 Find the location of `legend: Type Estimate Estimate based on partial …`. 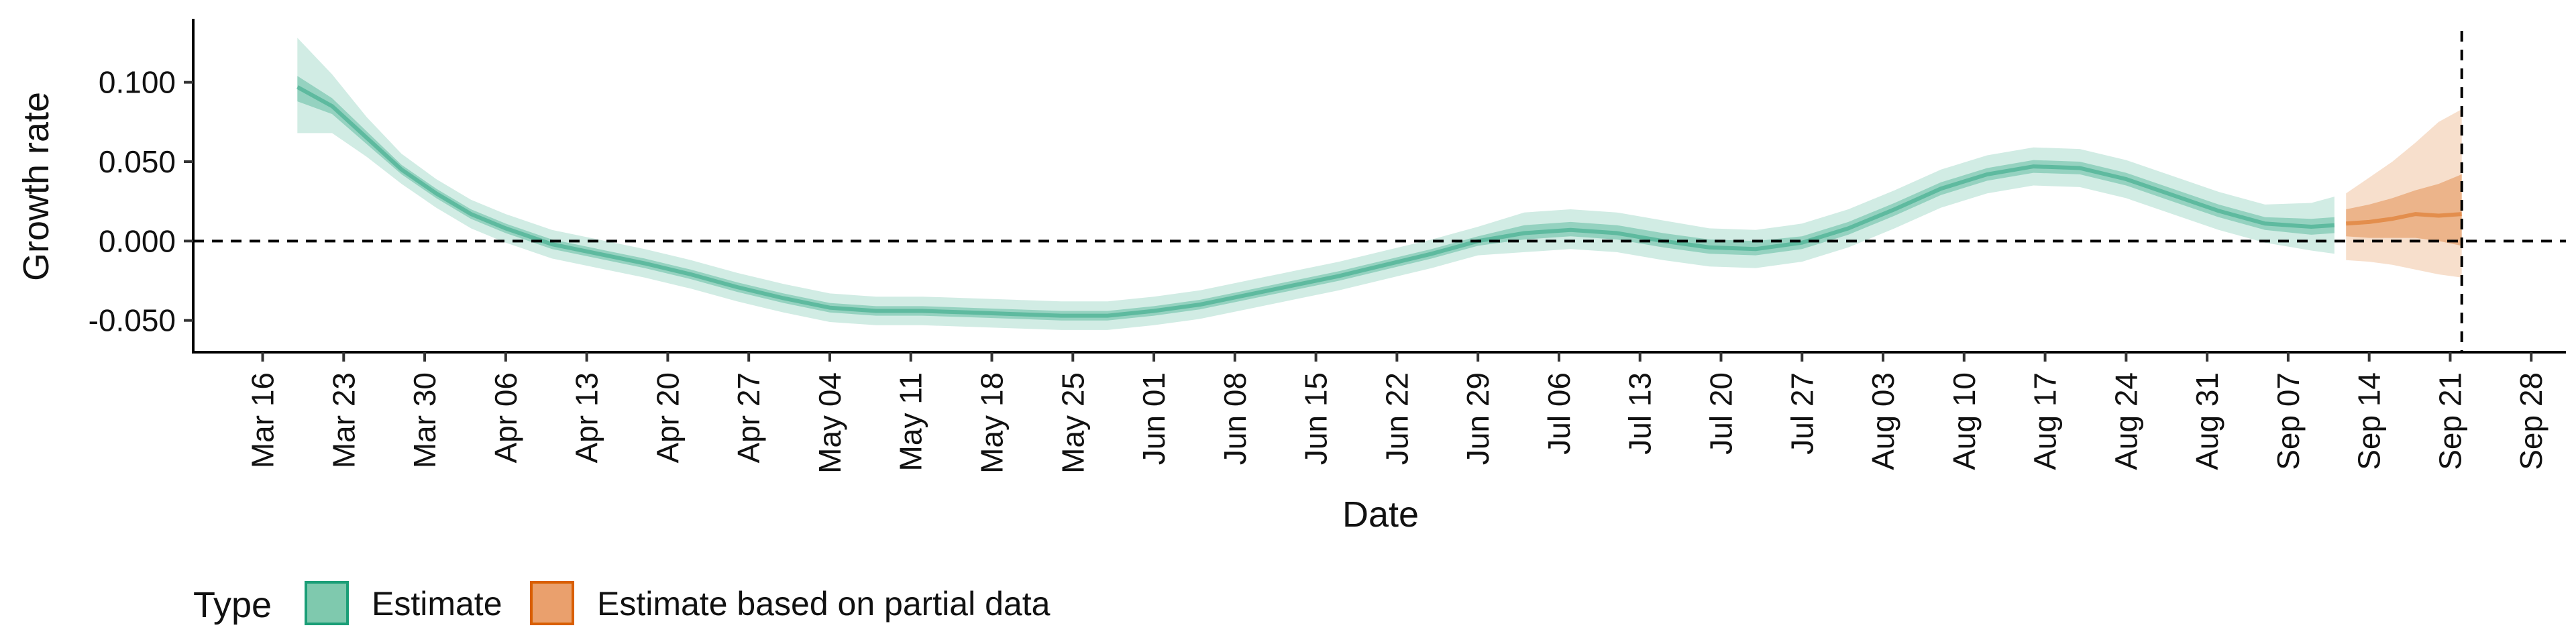

legend: Type Estimate Estimate based on partial … is located at coordinates (622, 603).